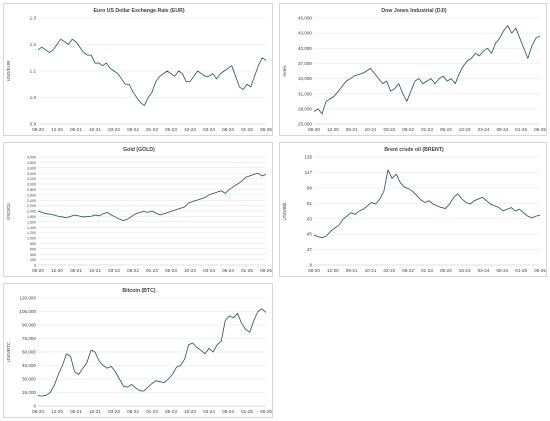 The height and width of the screenshot is (421, 550). Describe the element at coordinates (33, 44) in the screenshot. I see `eur-y-tick-label: 1.2` at that location.